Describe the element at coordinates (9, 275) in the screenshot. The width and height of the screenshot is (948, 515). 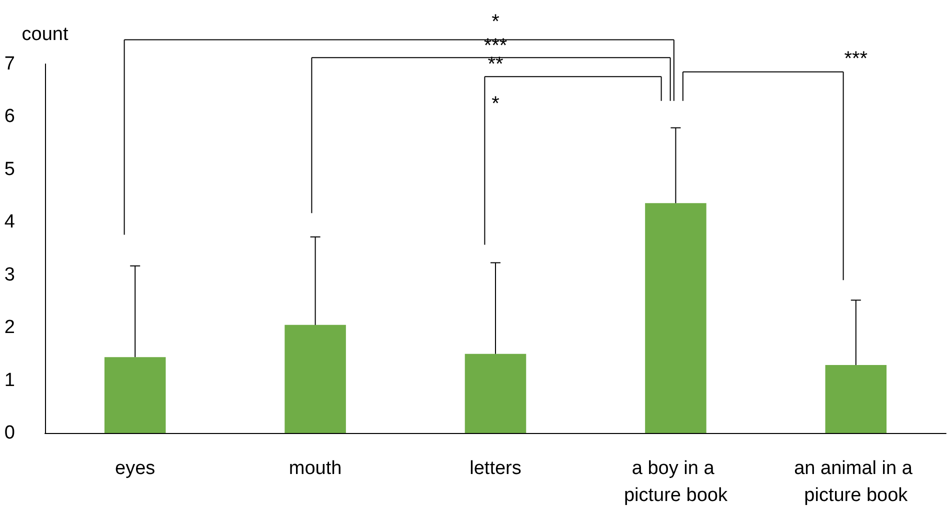
I see `y-tick-label: 3` at that location.